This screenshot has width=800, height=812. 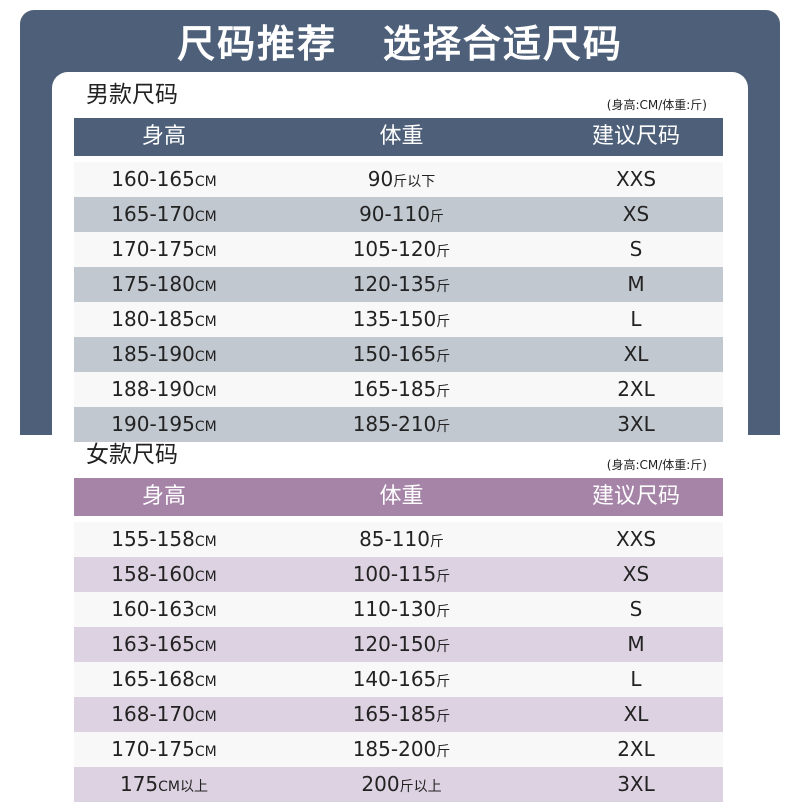 I want to click on height-cell: 160-165CM, so click(x=164, y=179).